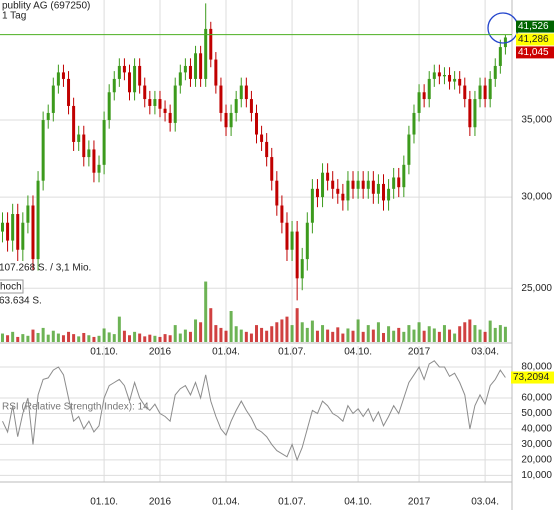 This screenshot has width=554, height=510. What do you see at coordinates (485, 502) in the screenshot?
I see `x-tick-label: 03.04.` at bounding box center [485, 502].